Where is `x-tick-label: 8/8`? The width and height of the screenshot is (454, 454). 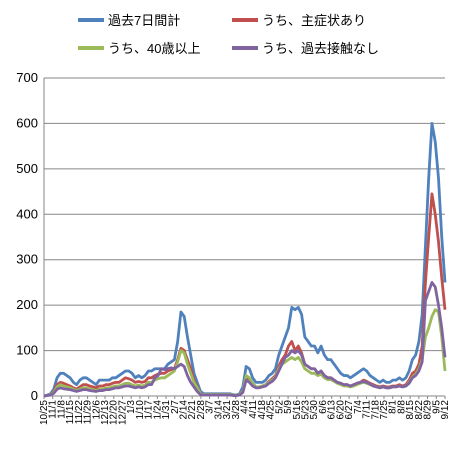
x-tick-label: 8/8 is located at coordinates (401, 407).